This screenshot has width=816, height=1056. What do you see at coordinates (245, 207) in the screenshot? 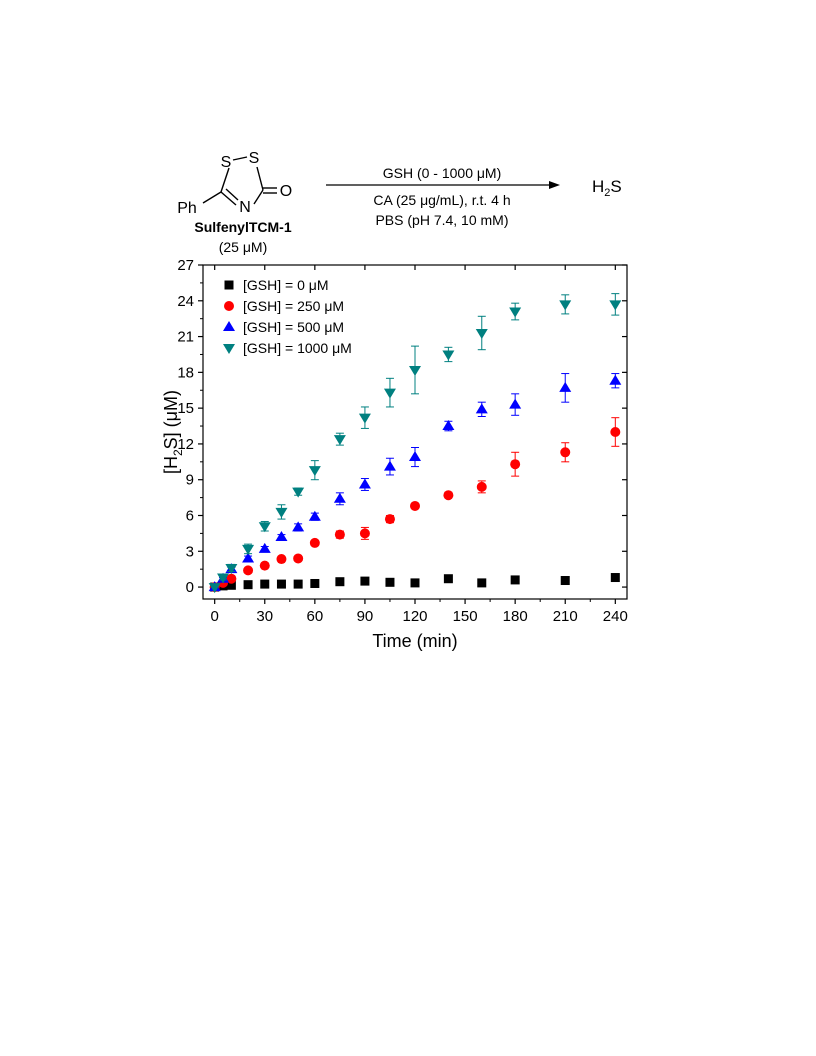
I see `atom-n: N` at bounding box center [245, 207].